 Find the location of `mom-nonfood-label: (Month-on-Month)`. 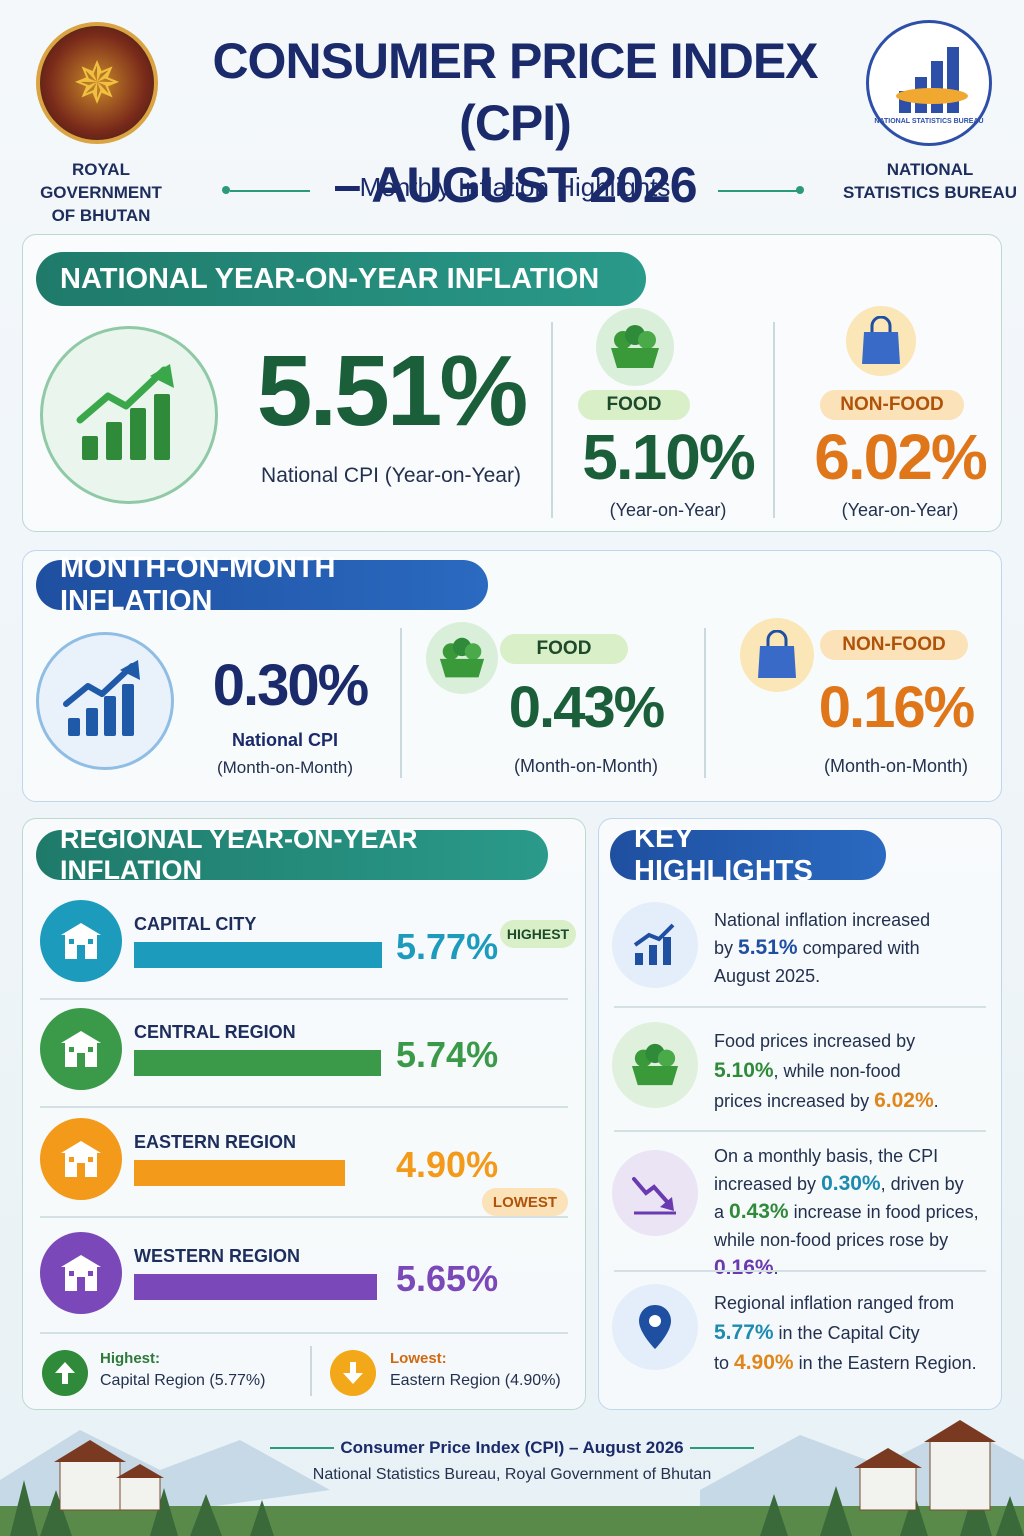

mom-nonfood-label: (Month-on-Month) is located at coordinates (896, 766).